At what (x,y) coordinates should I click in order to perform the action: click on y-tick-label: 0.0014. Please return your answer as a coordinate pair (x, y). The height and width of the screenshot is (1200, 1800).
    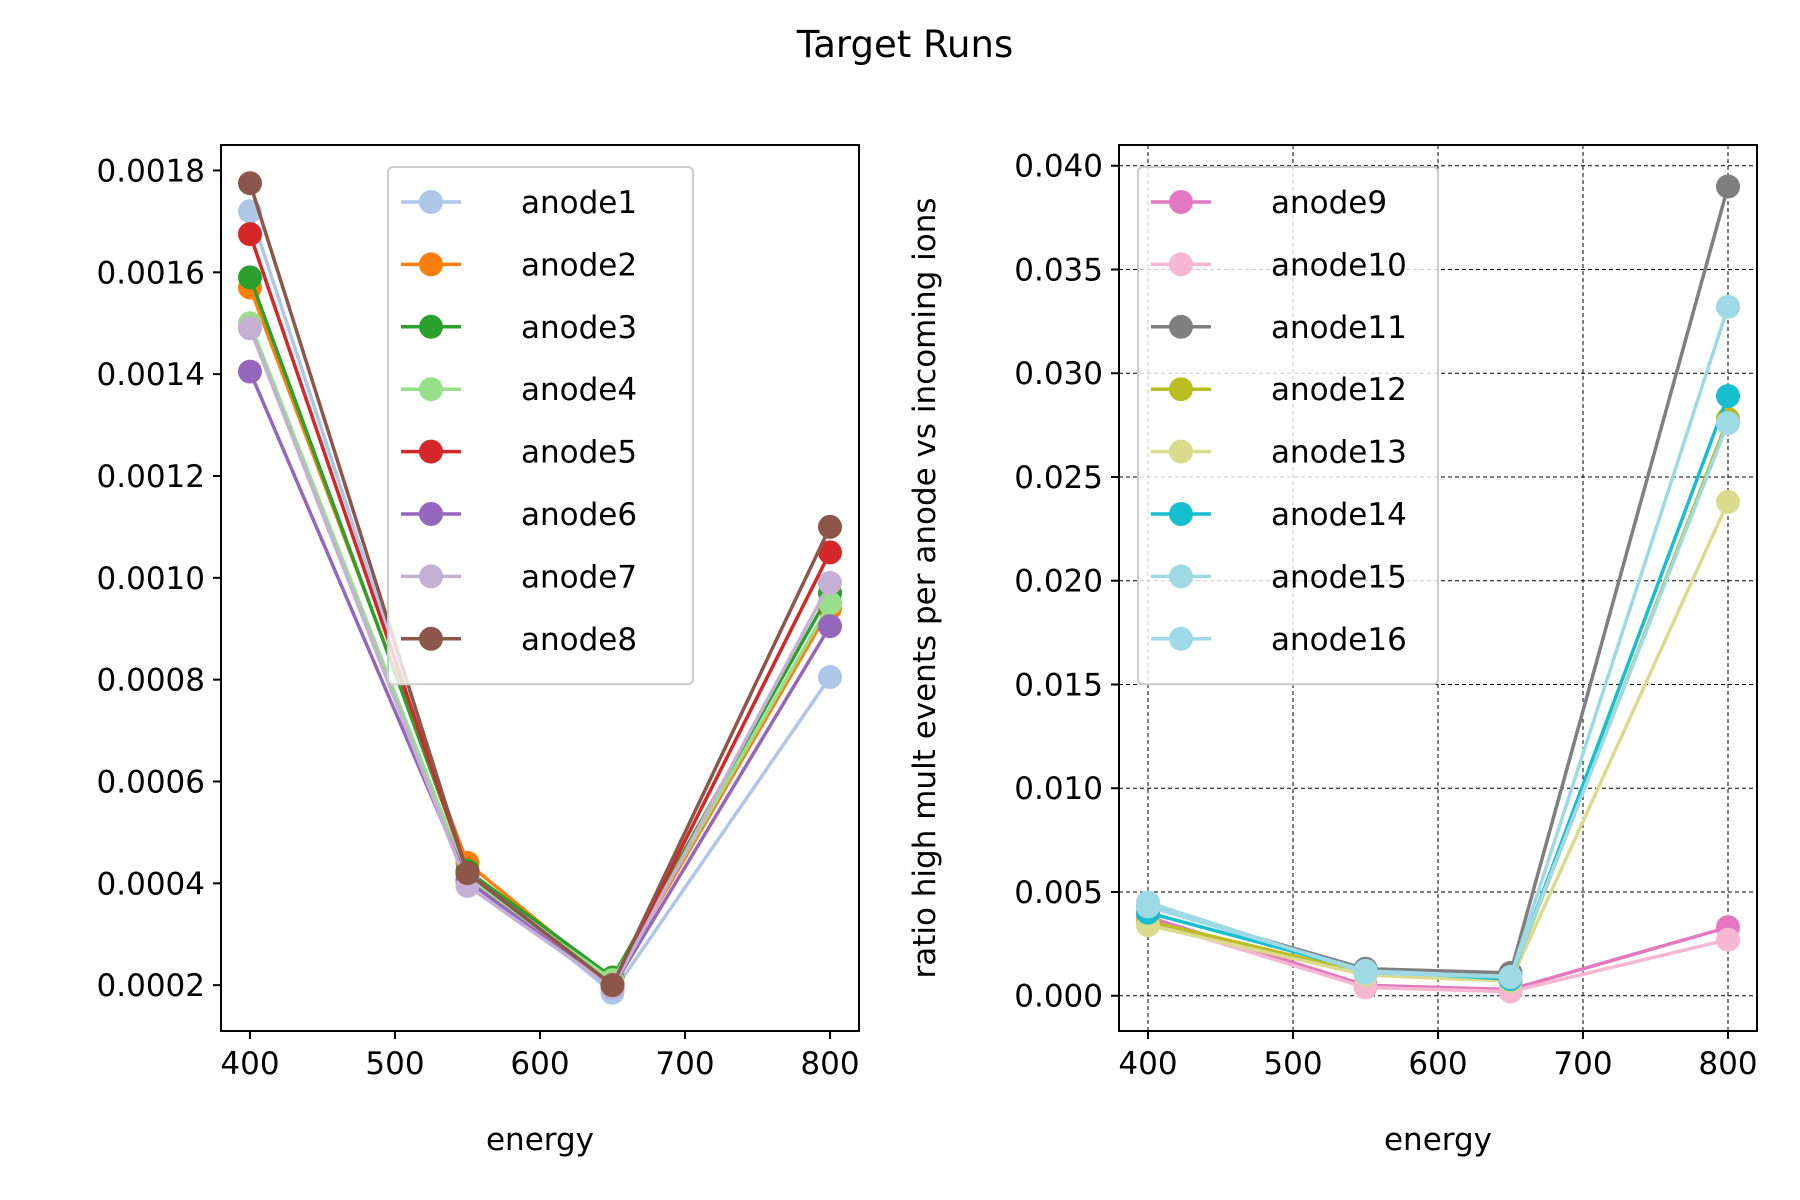
    Looking at the image, I should click on (151, 375).